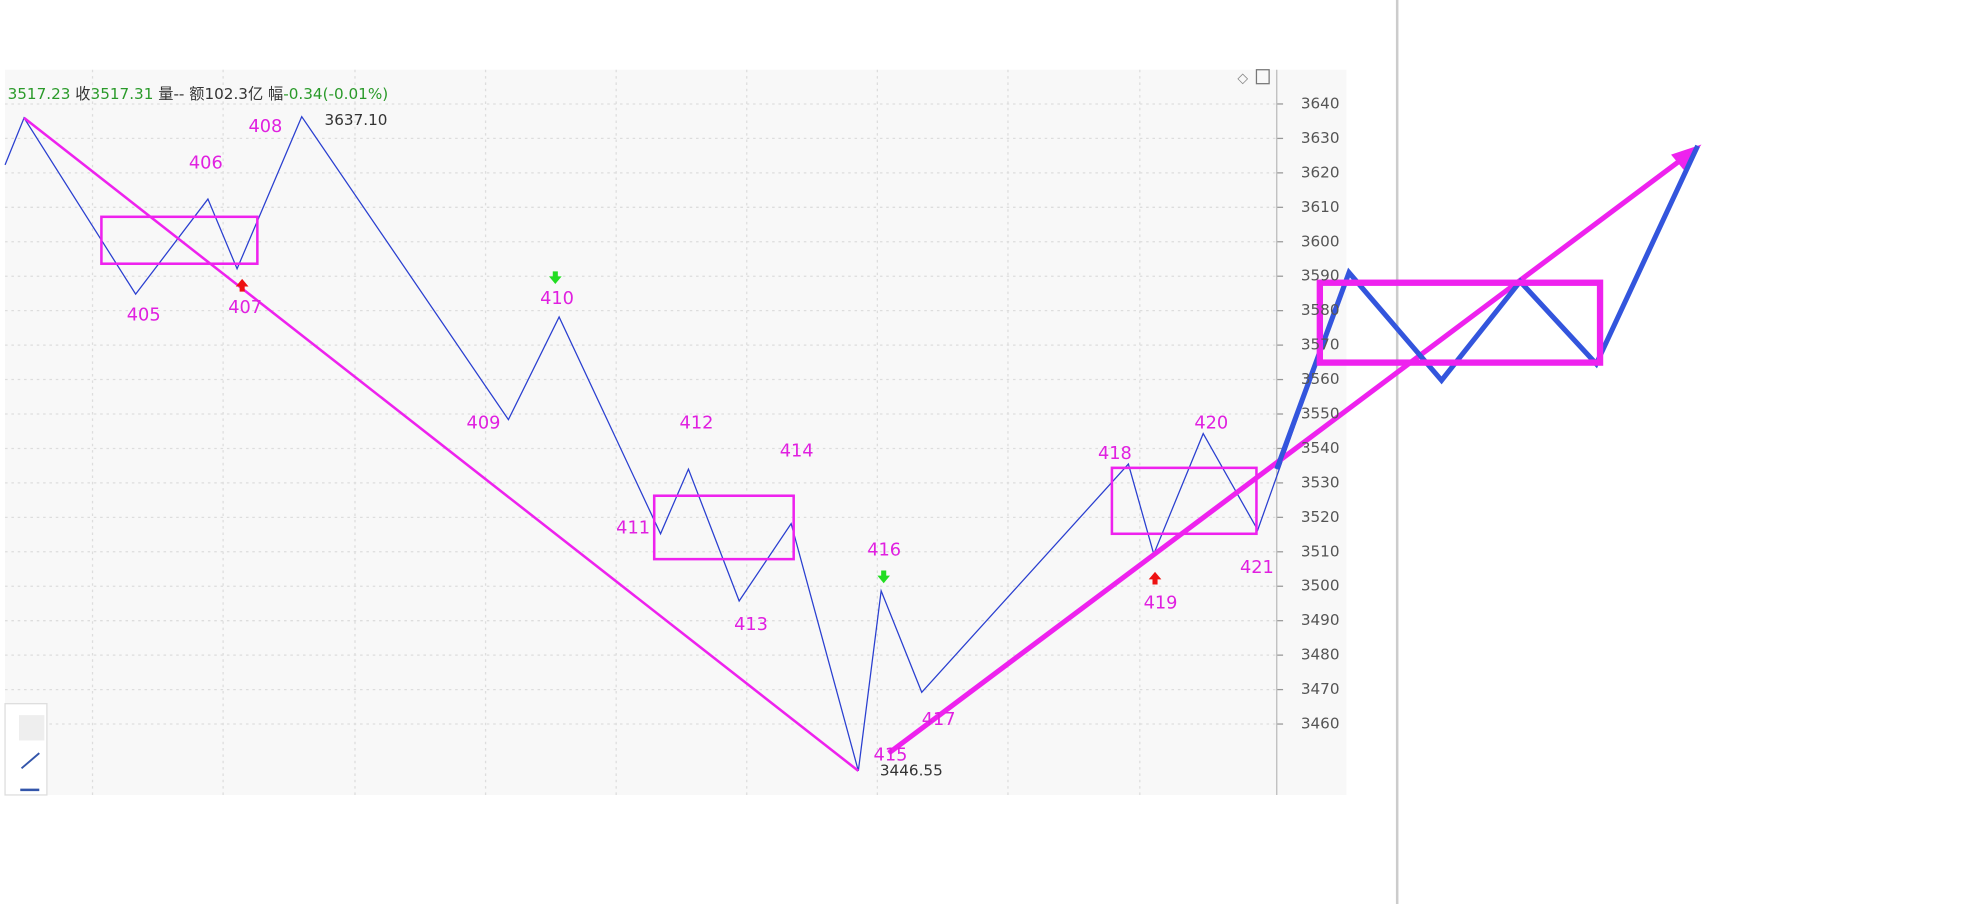  Describe the element at coordinates (1320, 276) in the screenshot. I see `price-tick-label: 3590` at that location.